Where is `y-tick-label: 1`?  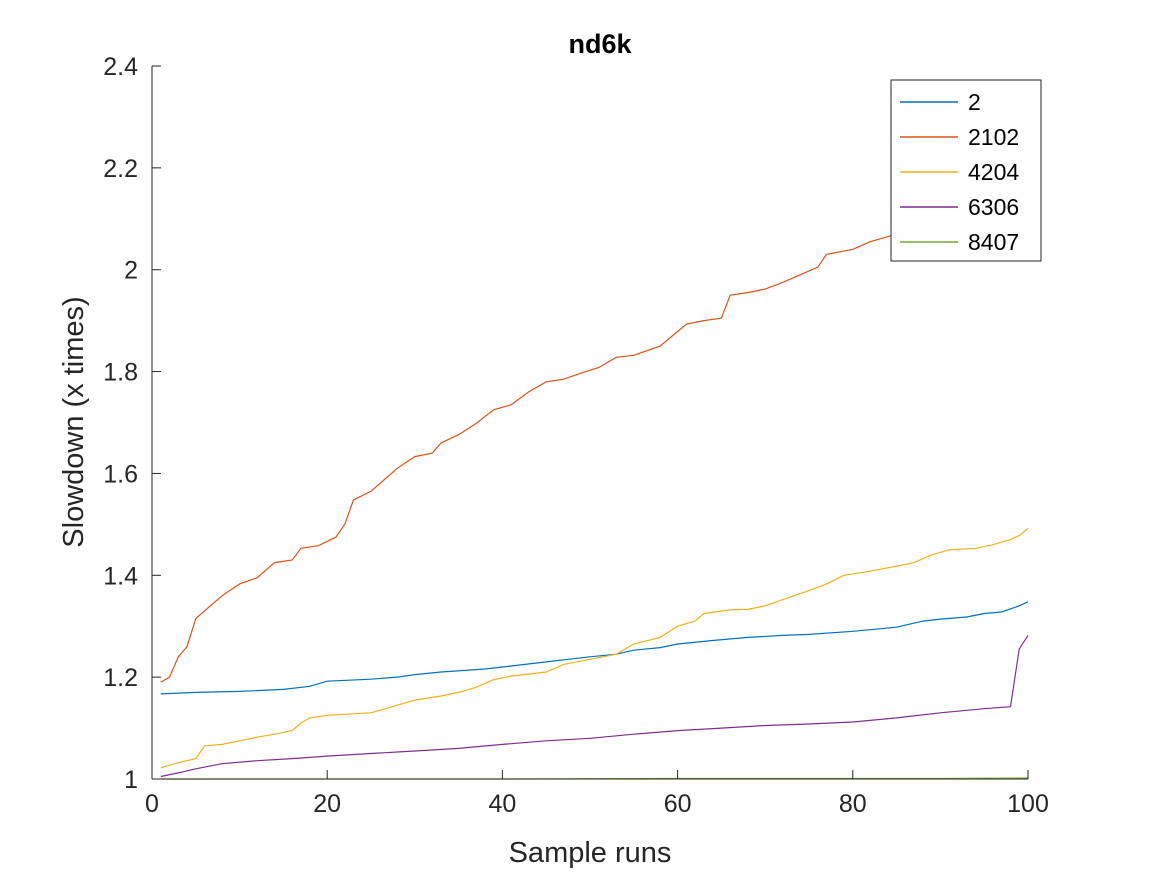 y-tick-label: 1 is located at coordinates (131, 780).